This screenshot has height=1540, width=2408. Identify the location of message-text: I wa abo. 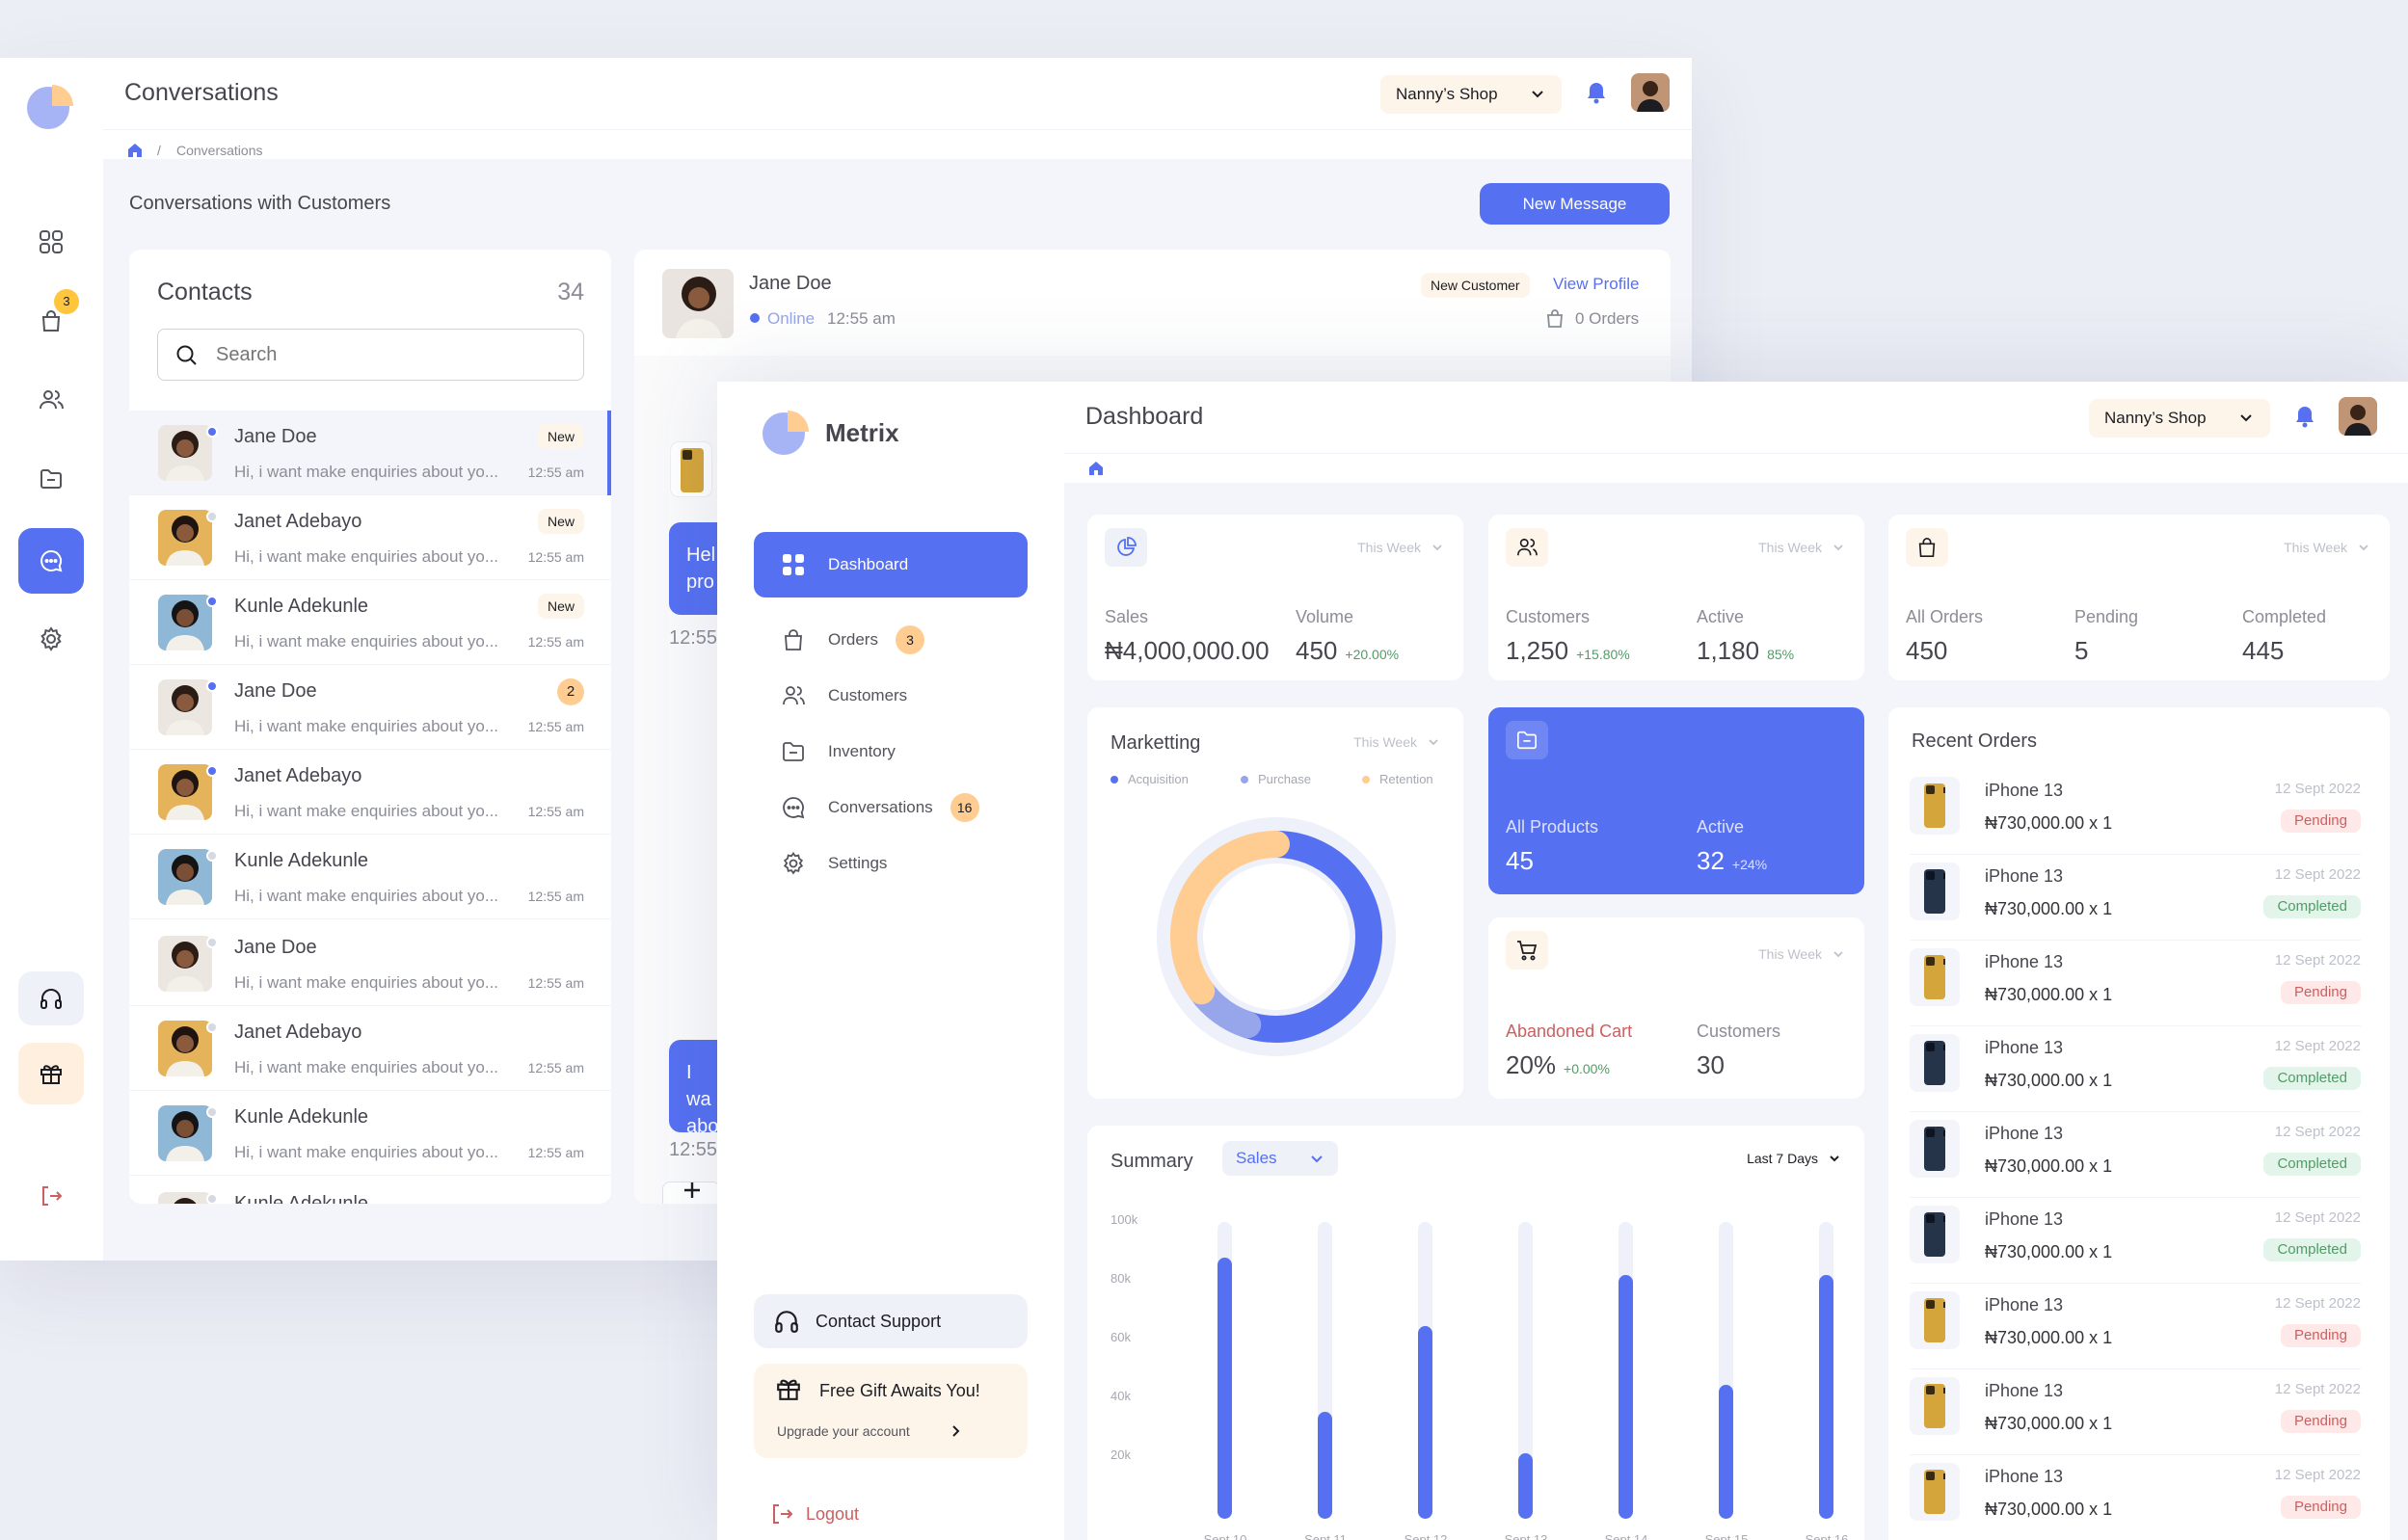
(702, 1099).